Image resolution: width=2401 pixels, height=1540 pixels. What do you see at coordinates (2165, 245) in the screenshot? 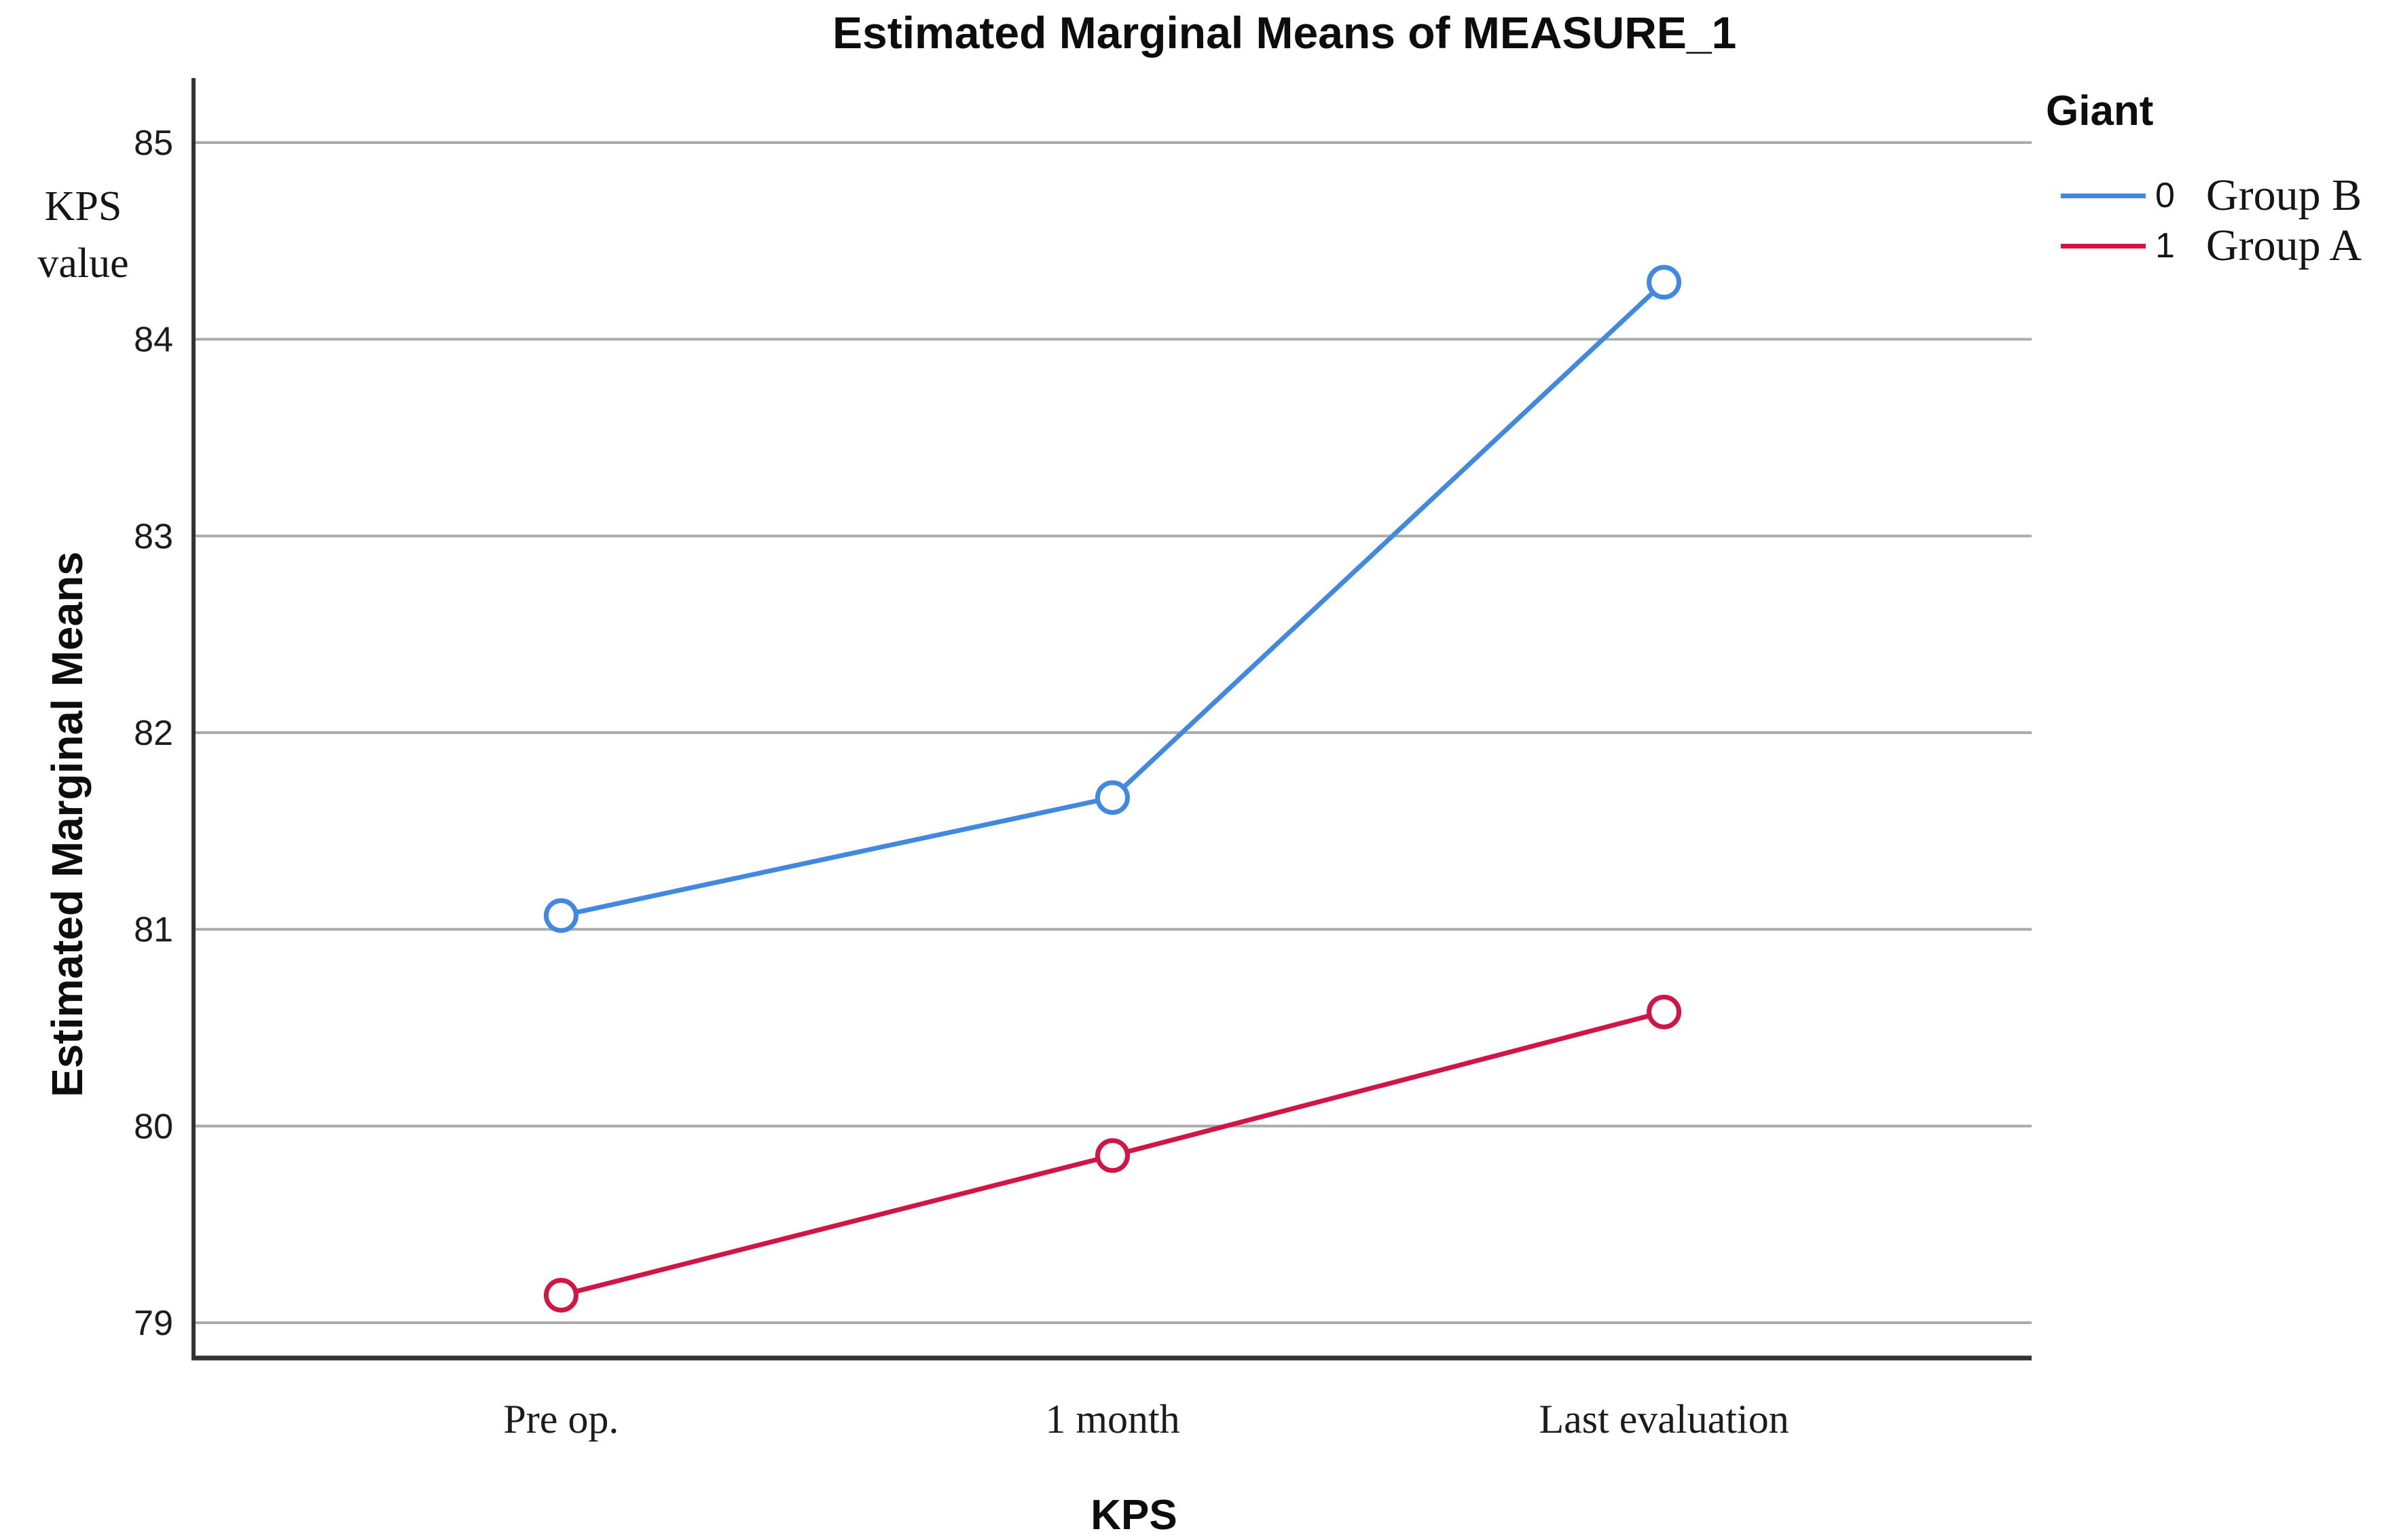
I see `legend-key: 1` at bounding box center [2165, 245].